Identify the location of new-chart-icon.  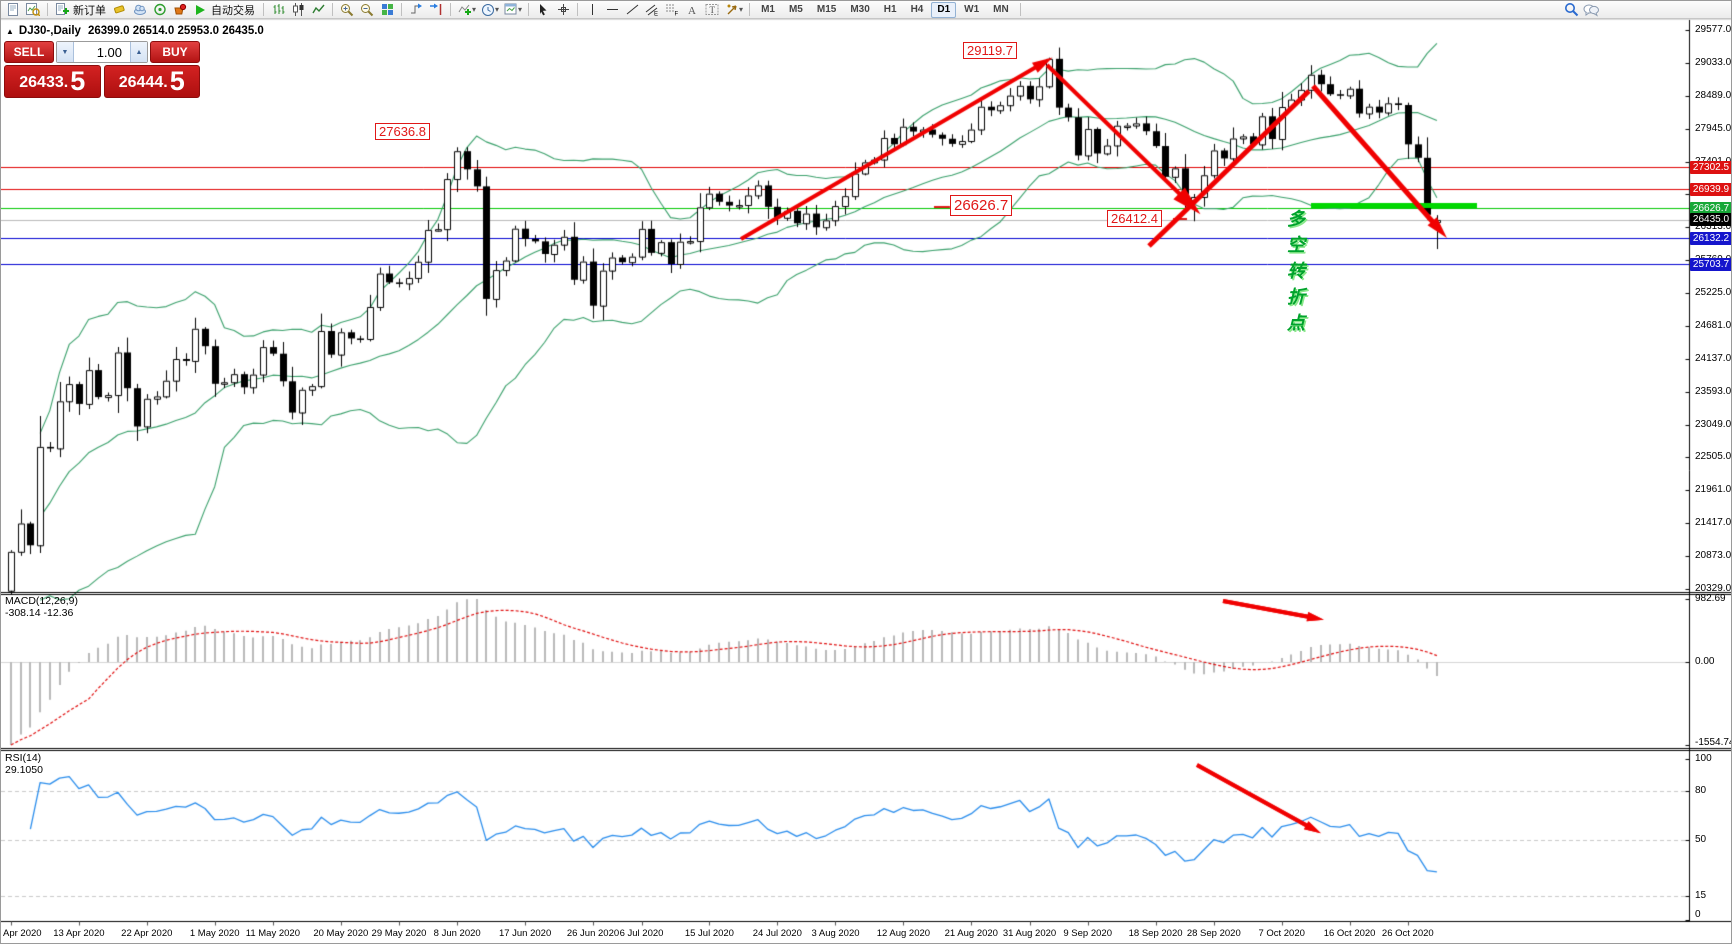
(13, 10).